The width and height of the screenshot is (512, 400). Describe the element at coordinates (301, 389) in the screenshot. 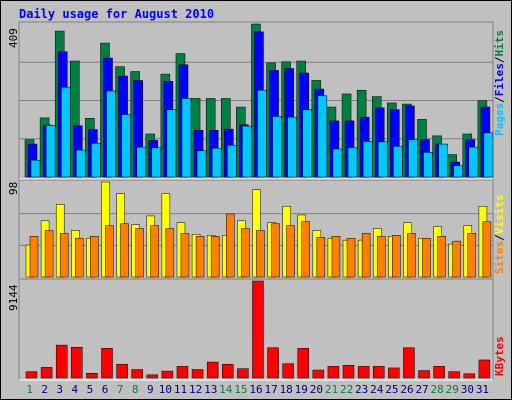

I see `x-tick-label: 19` at that location.